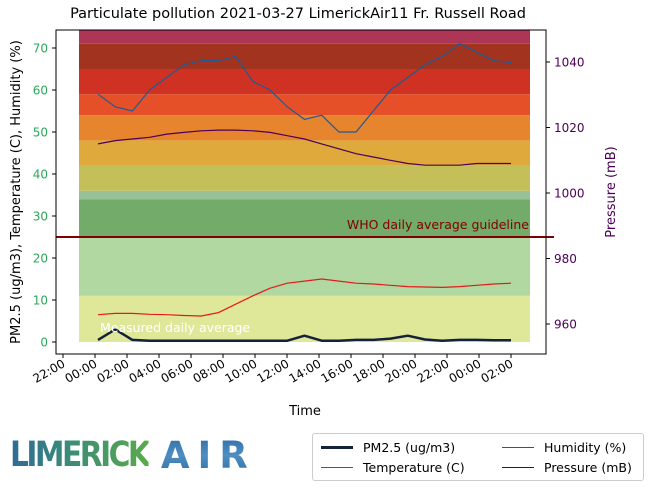 The width and height of the screenshot is (652, 490). What do you see at coordinates (518, 467) in the screenshot?
I see `legend-swatch-pressure` at bounding box center [518, 467].